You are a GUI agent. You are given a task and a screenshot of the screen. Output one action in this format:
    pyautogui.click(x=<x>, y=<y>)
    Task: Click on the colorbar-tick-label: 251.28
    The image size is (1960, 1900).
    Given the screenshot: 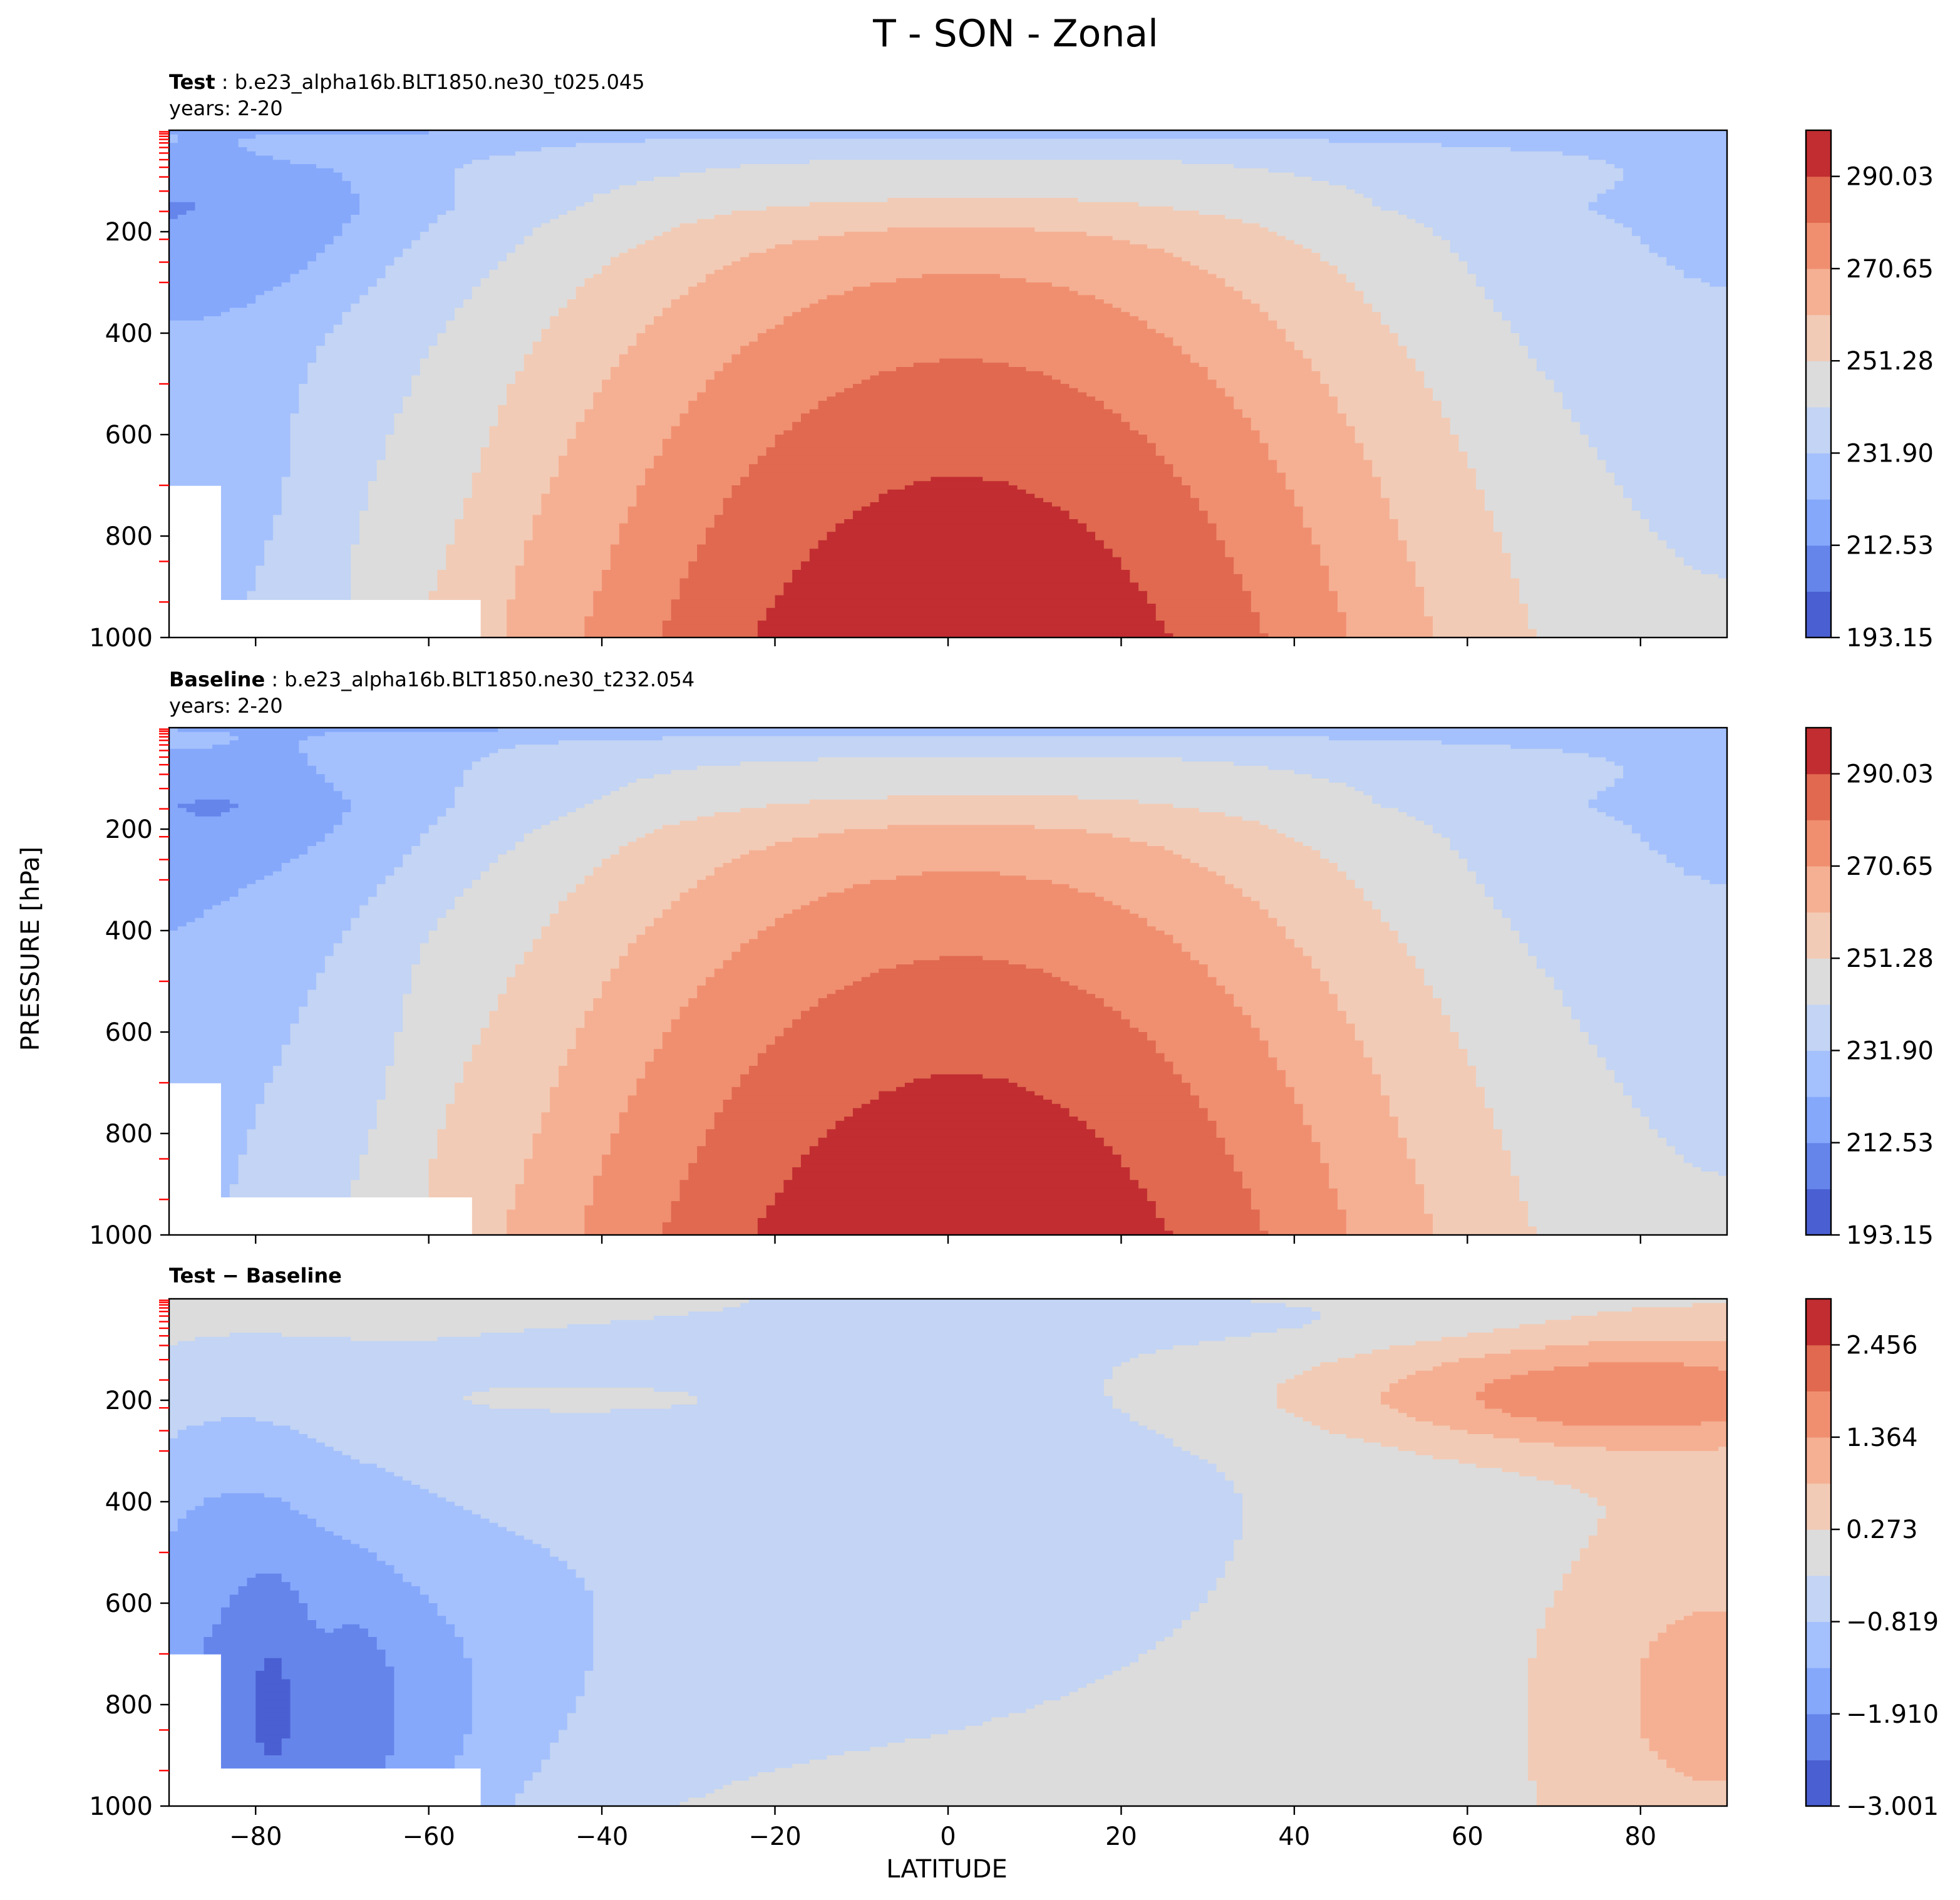 What is the action you would take?
    pyautogui.click(x=1890, y=361)
    